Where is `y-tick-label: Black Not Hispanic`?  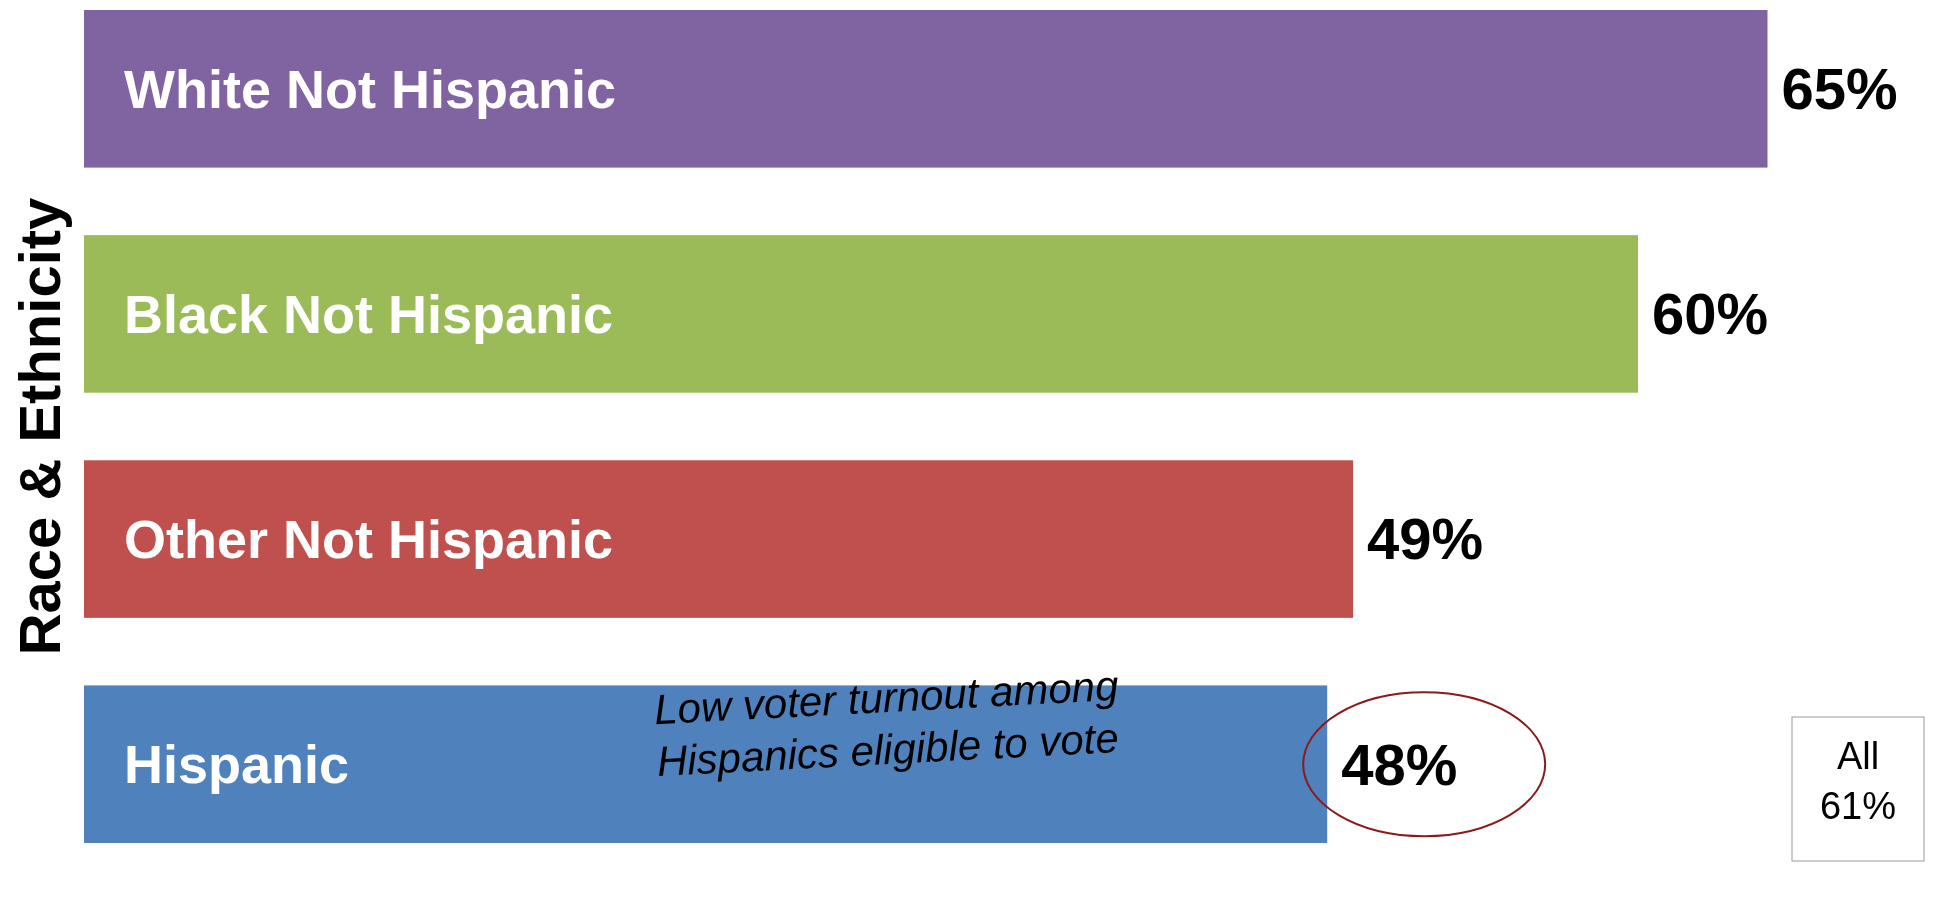
y-tick-label: Black Not Hispanic is located at coordinates (369, 313).